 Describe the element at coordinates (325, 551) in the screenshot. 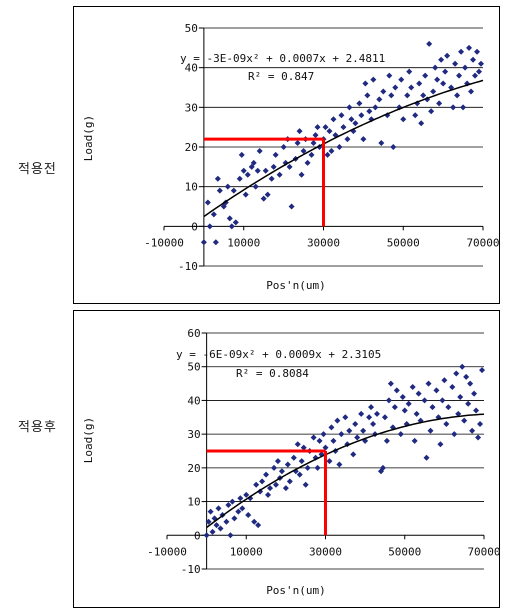

I see `x-tick-label: 30000` at that location.